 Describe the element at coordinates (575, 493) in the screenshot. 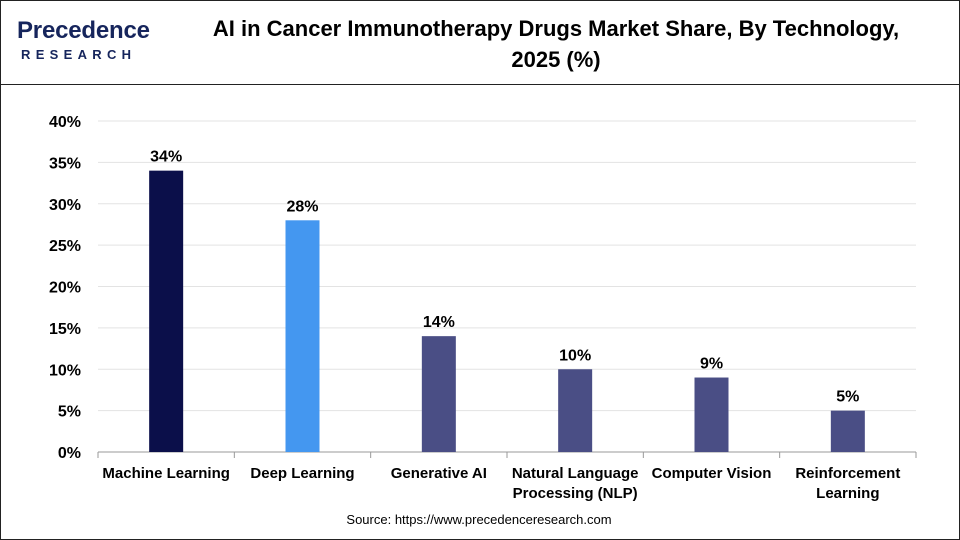

I see `x-tick-label: Processing (NLP)` at that location.